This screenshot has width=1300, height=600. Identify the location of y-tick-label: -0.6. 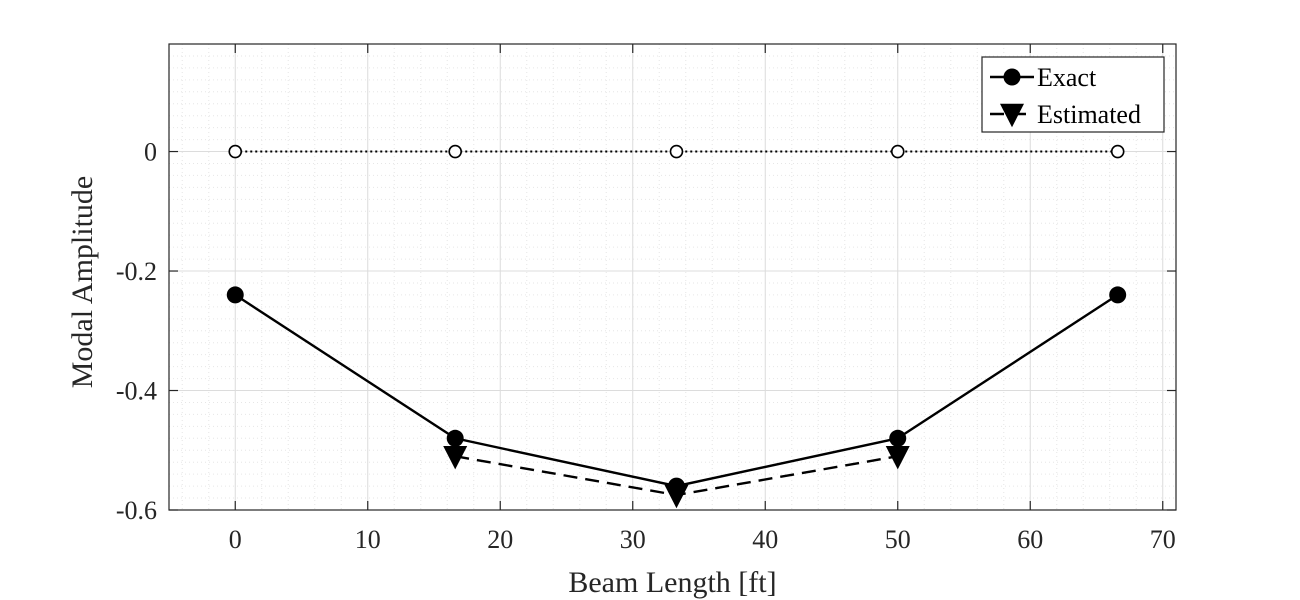
(136, 510).